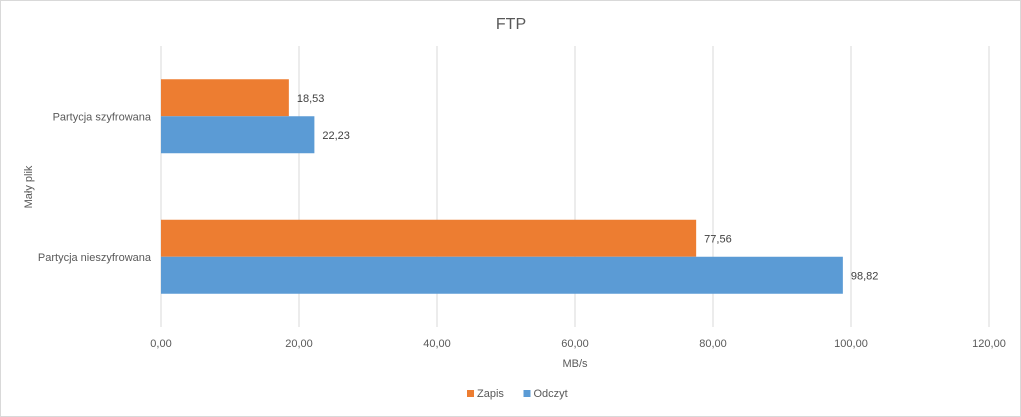  What do you see at coordinates (311, 99) in the screenshot?
I see `data-label: 18,53` at bounding box center [311, 99].